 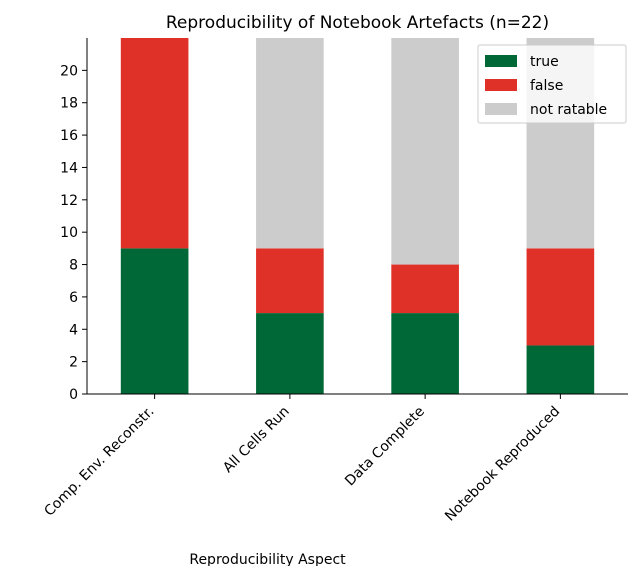 I want to click on y-tick-label-5: 10, so click(x=69, y=233).